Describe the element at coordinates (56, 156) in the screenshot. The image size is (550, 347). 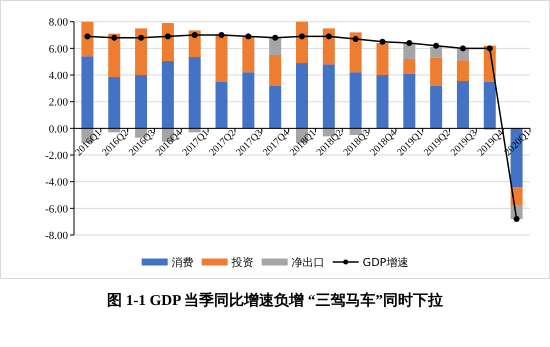
I see `y-tick-label: -2.00` at that location.